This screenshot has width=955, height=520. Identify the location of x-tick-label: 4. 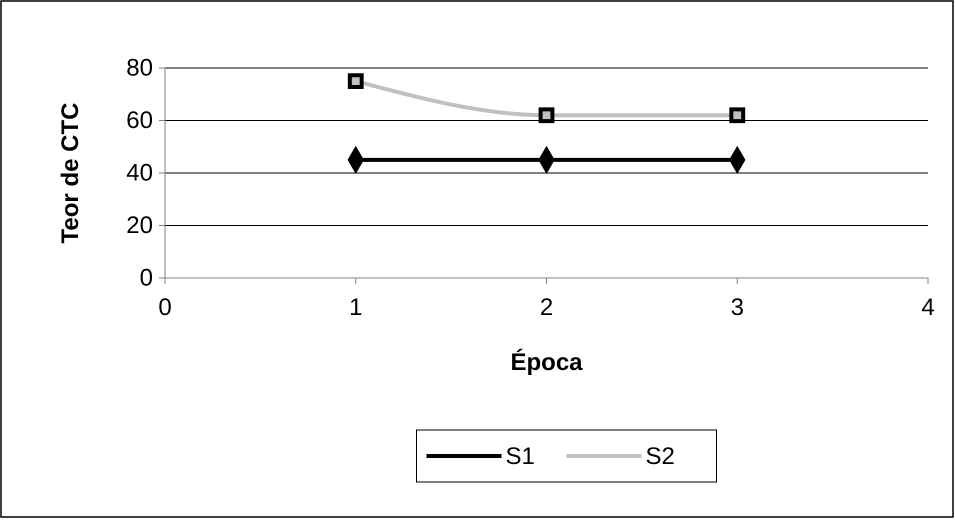
(928, 308).